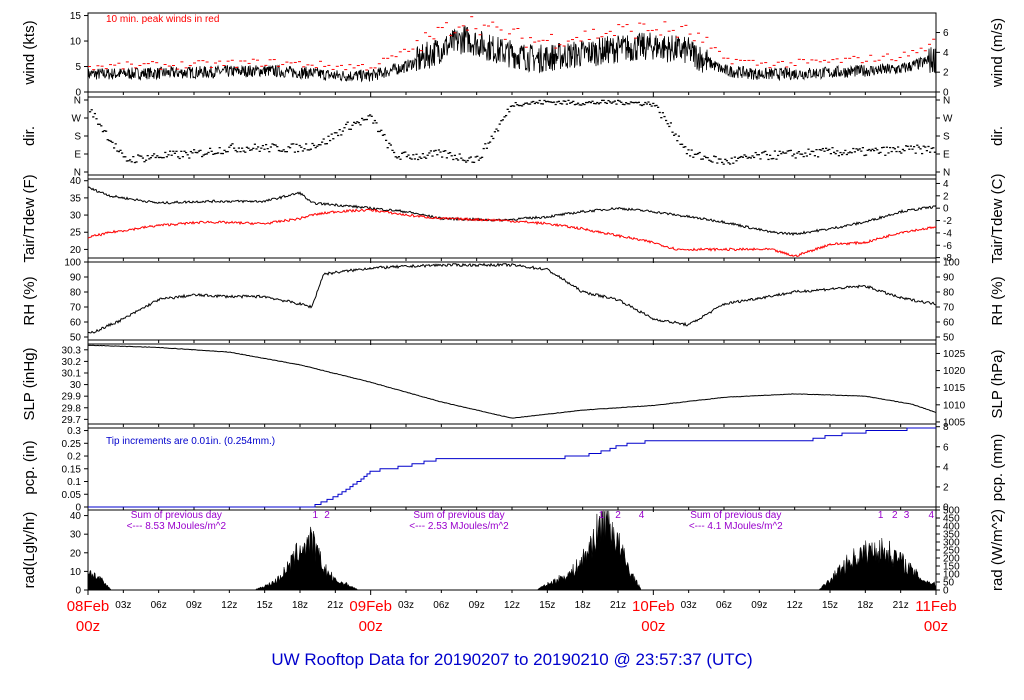 The width and height of the screenshot is (1024, 700). What do you see at coordinates (77, 155) in the screenshot?
I see `dir-left-tick-label: E` at bounding box center [77, 155].